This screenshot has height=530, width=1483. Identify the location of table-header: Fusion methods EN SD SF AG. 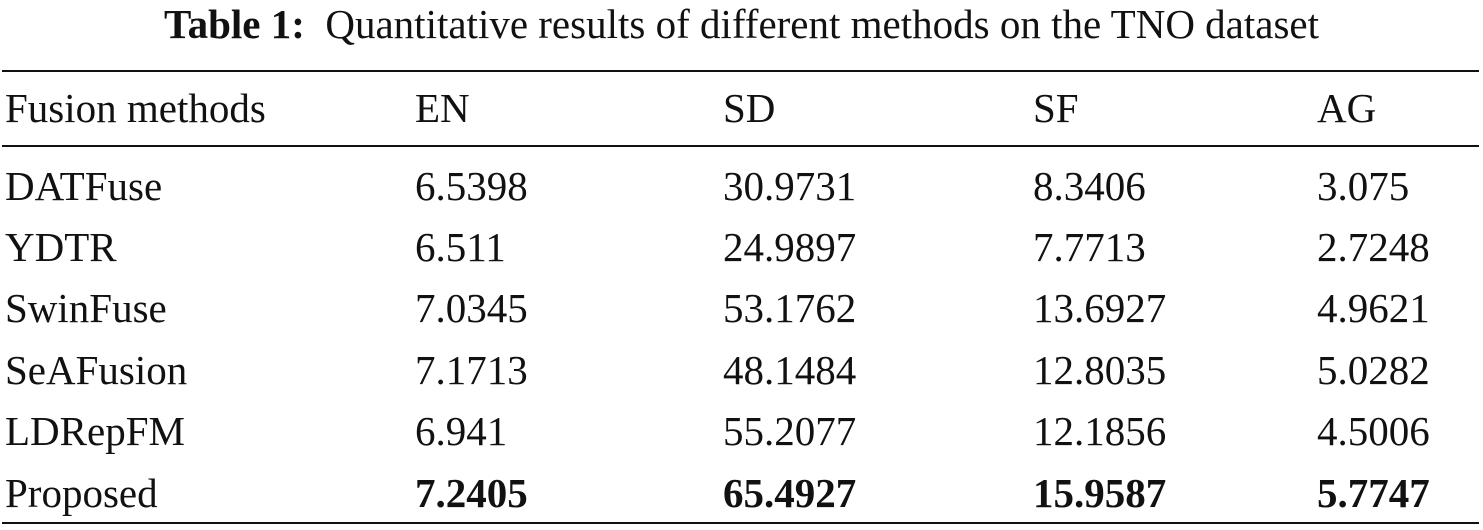
(741, 108).